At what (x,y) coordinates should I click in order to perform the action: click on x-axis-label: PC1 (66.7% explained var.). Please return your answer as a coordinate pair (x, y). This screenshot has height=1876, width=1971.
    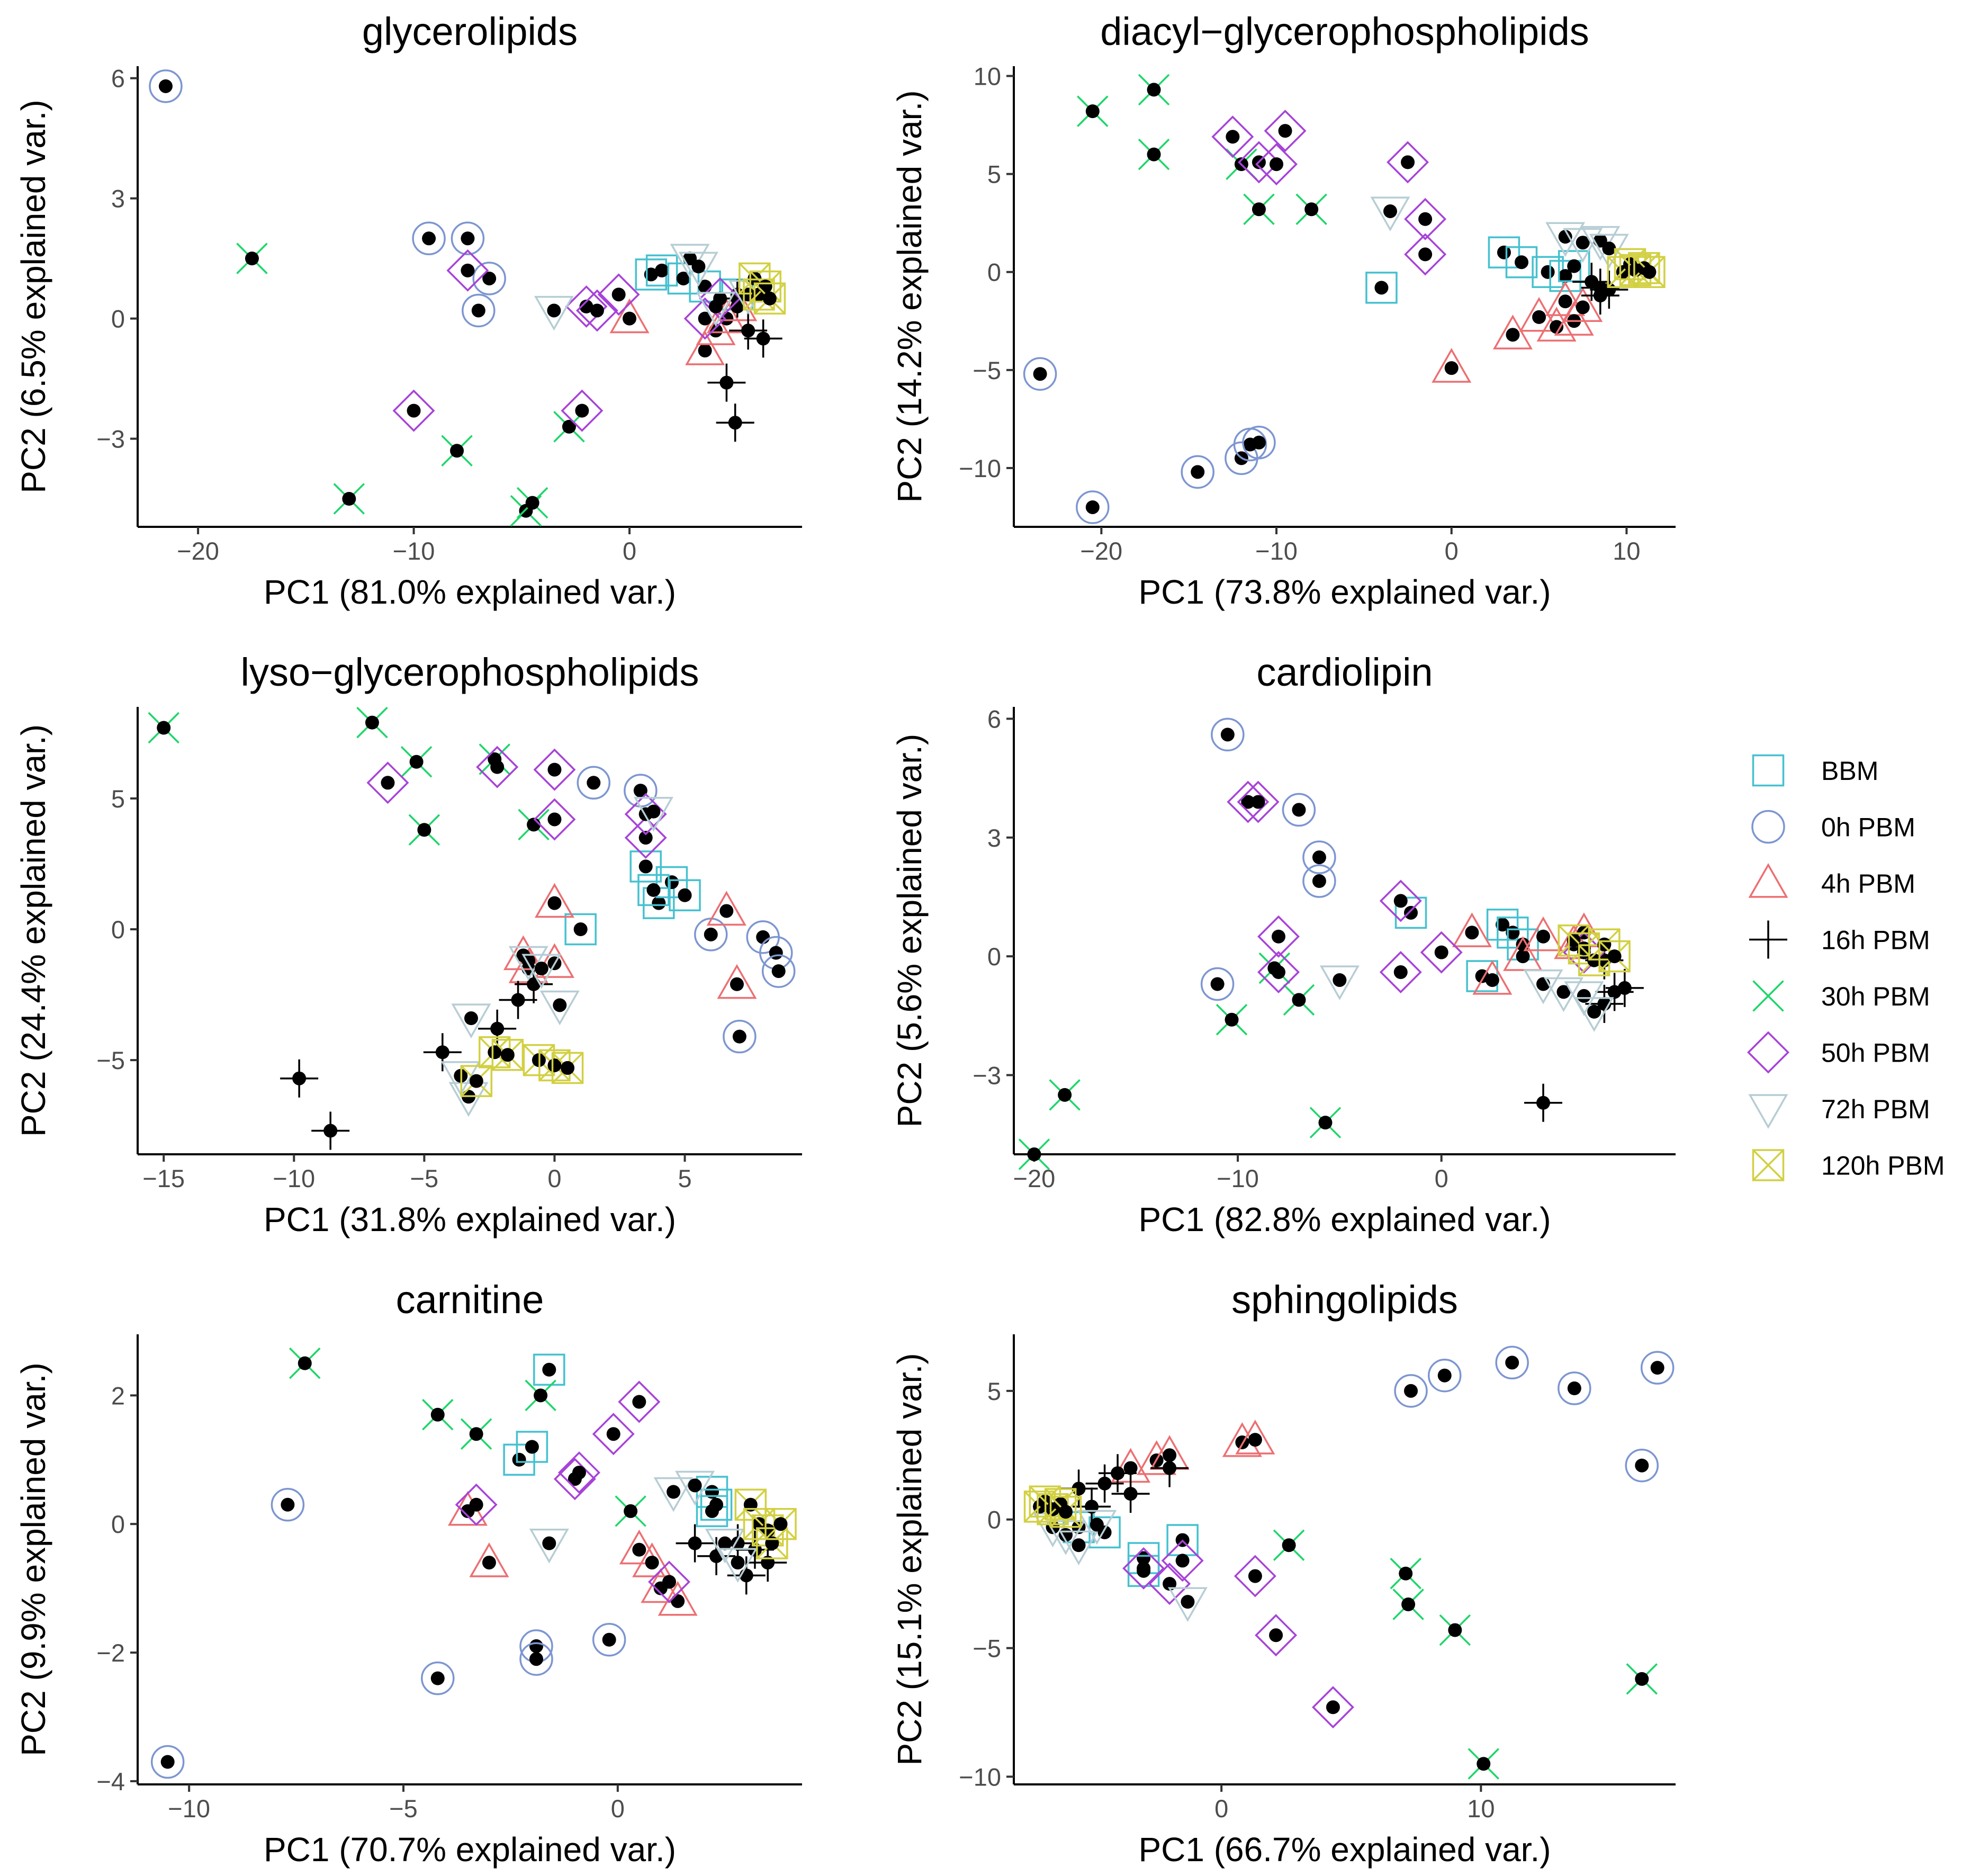
    Looking at the image, I should click on (1344, 1849).